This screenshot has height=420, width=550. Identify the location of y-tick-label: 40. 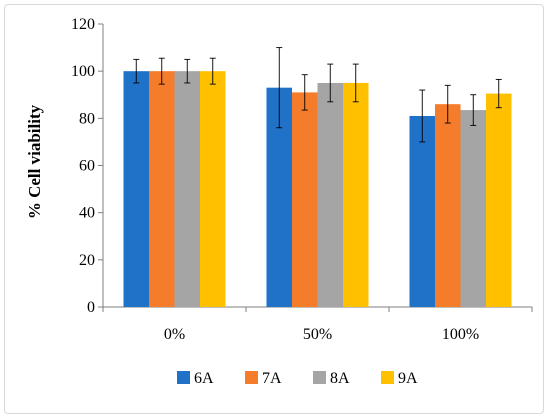
(87, 213).